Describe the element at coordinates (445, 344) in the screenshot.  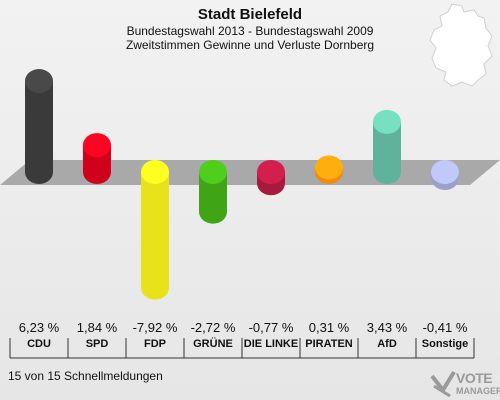
I see `category-label: Sonstige` at that location.